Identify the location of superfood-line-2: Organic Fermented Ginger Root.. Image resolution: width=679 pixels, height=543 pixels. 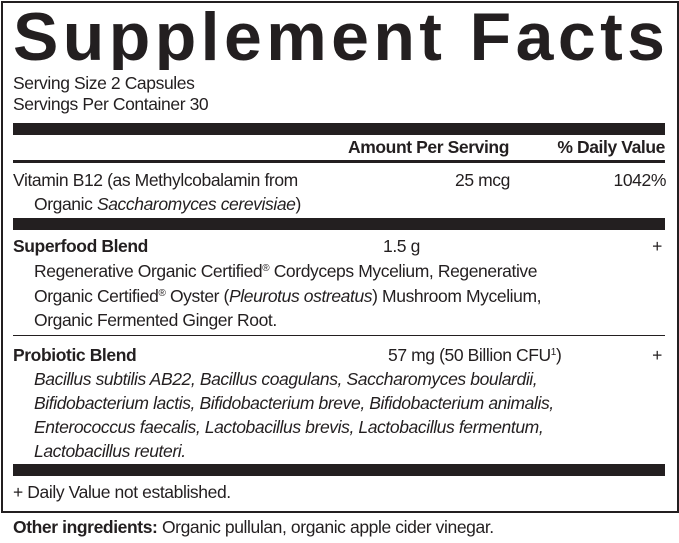
(155, 320).